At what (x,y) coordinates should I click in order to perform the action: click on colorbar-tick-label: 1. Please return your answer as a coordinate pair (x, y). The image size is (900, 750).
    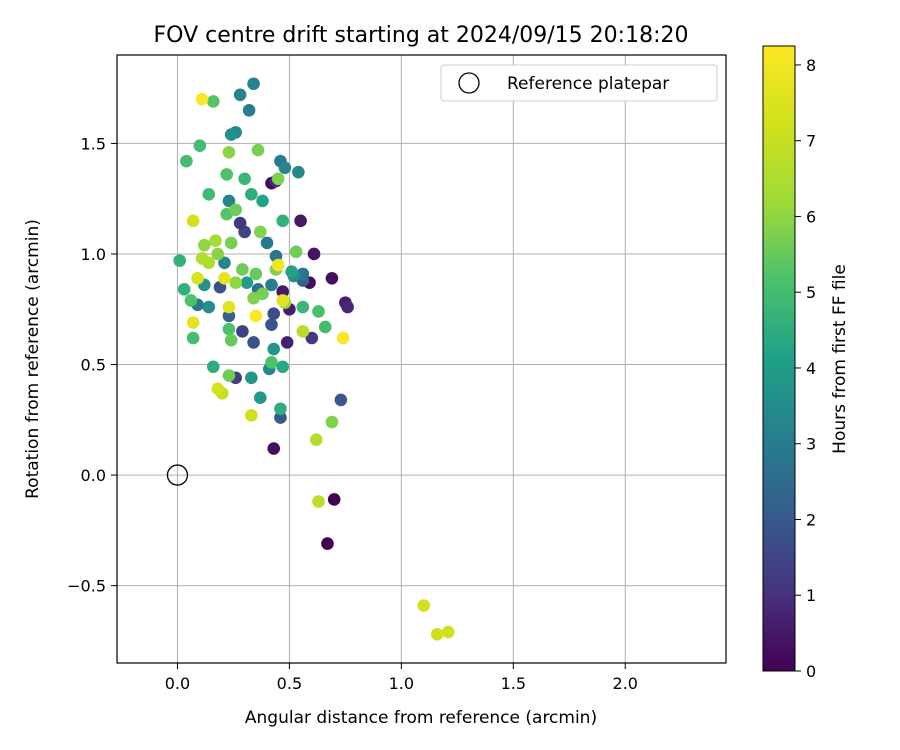
    Looking at the image, I should click on (811, 595).